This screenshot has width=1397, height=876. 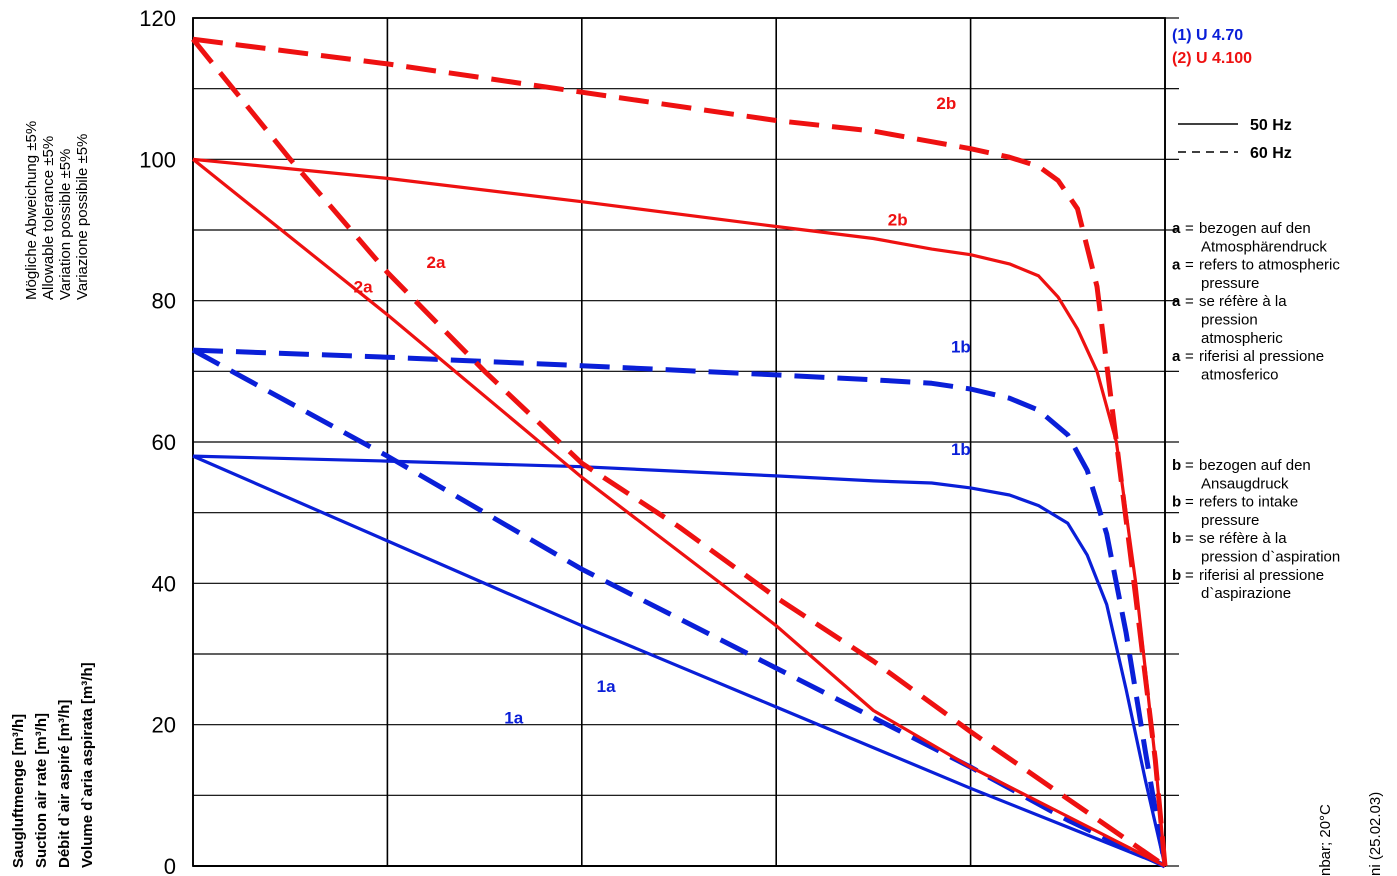 What do you see at coordinates (1245, 483) in the screenshot?
I see `note-text: Ansaugdruck` at bounding box center [1245, 483].